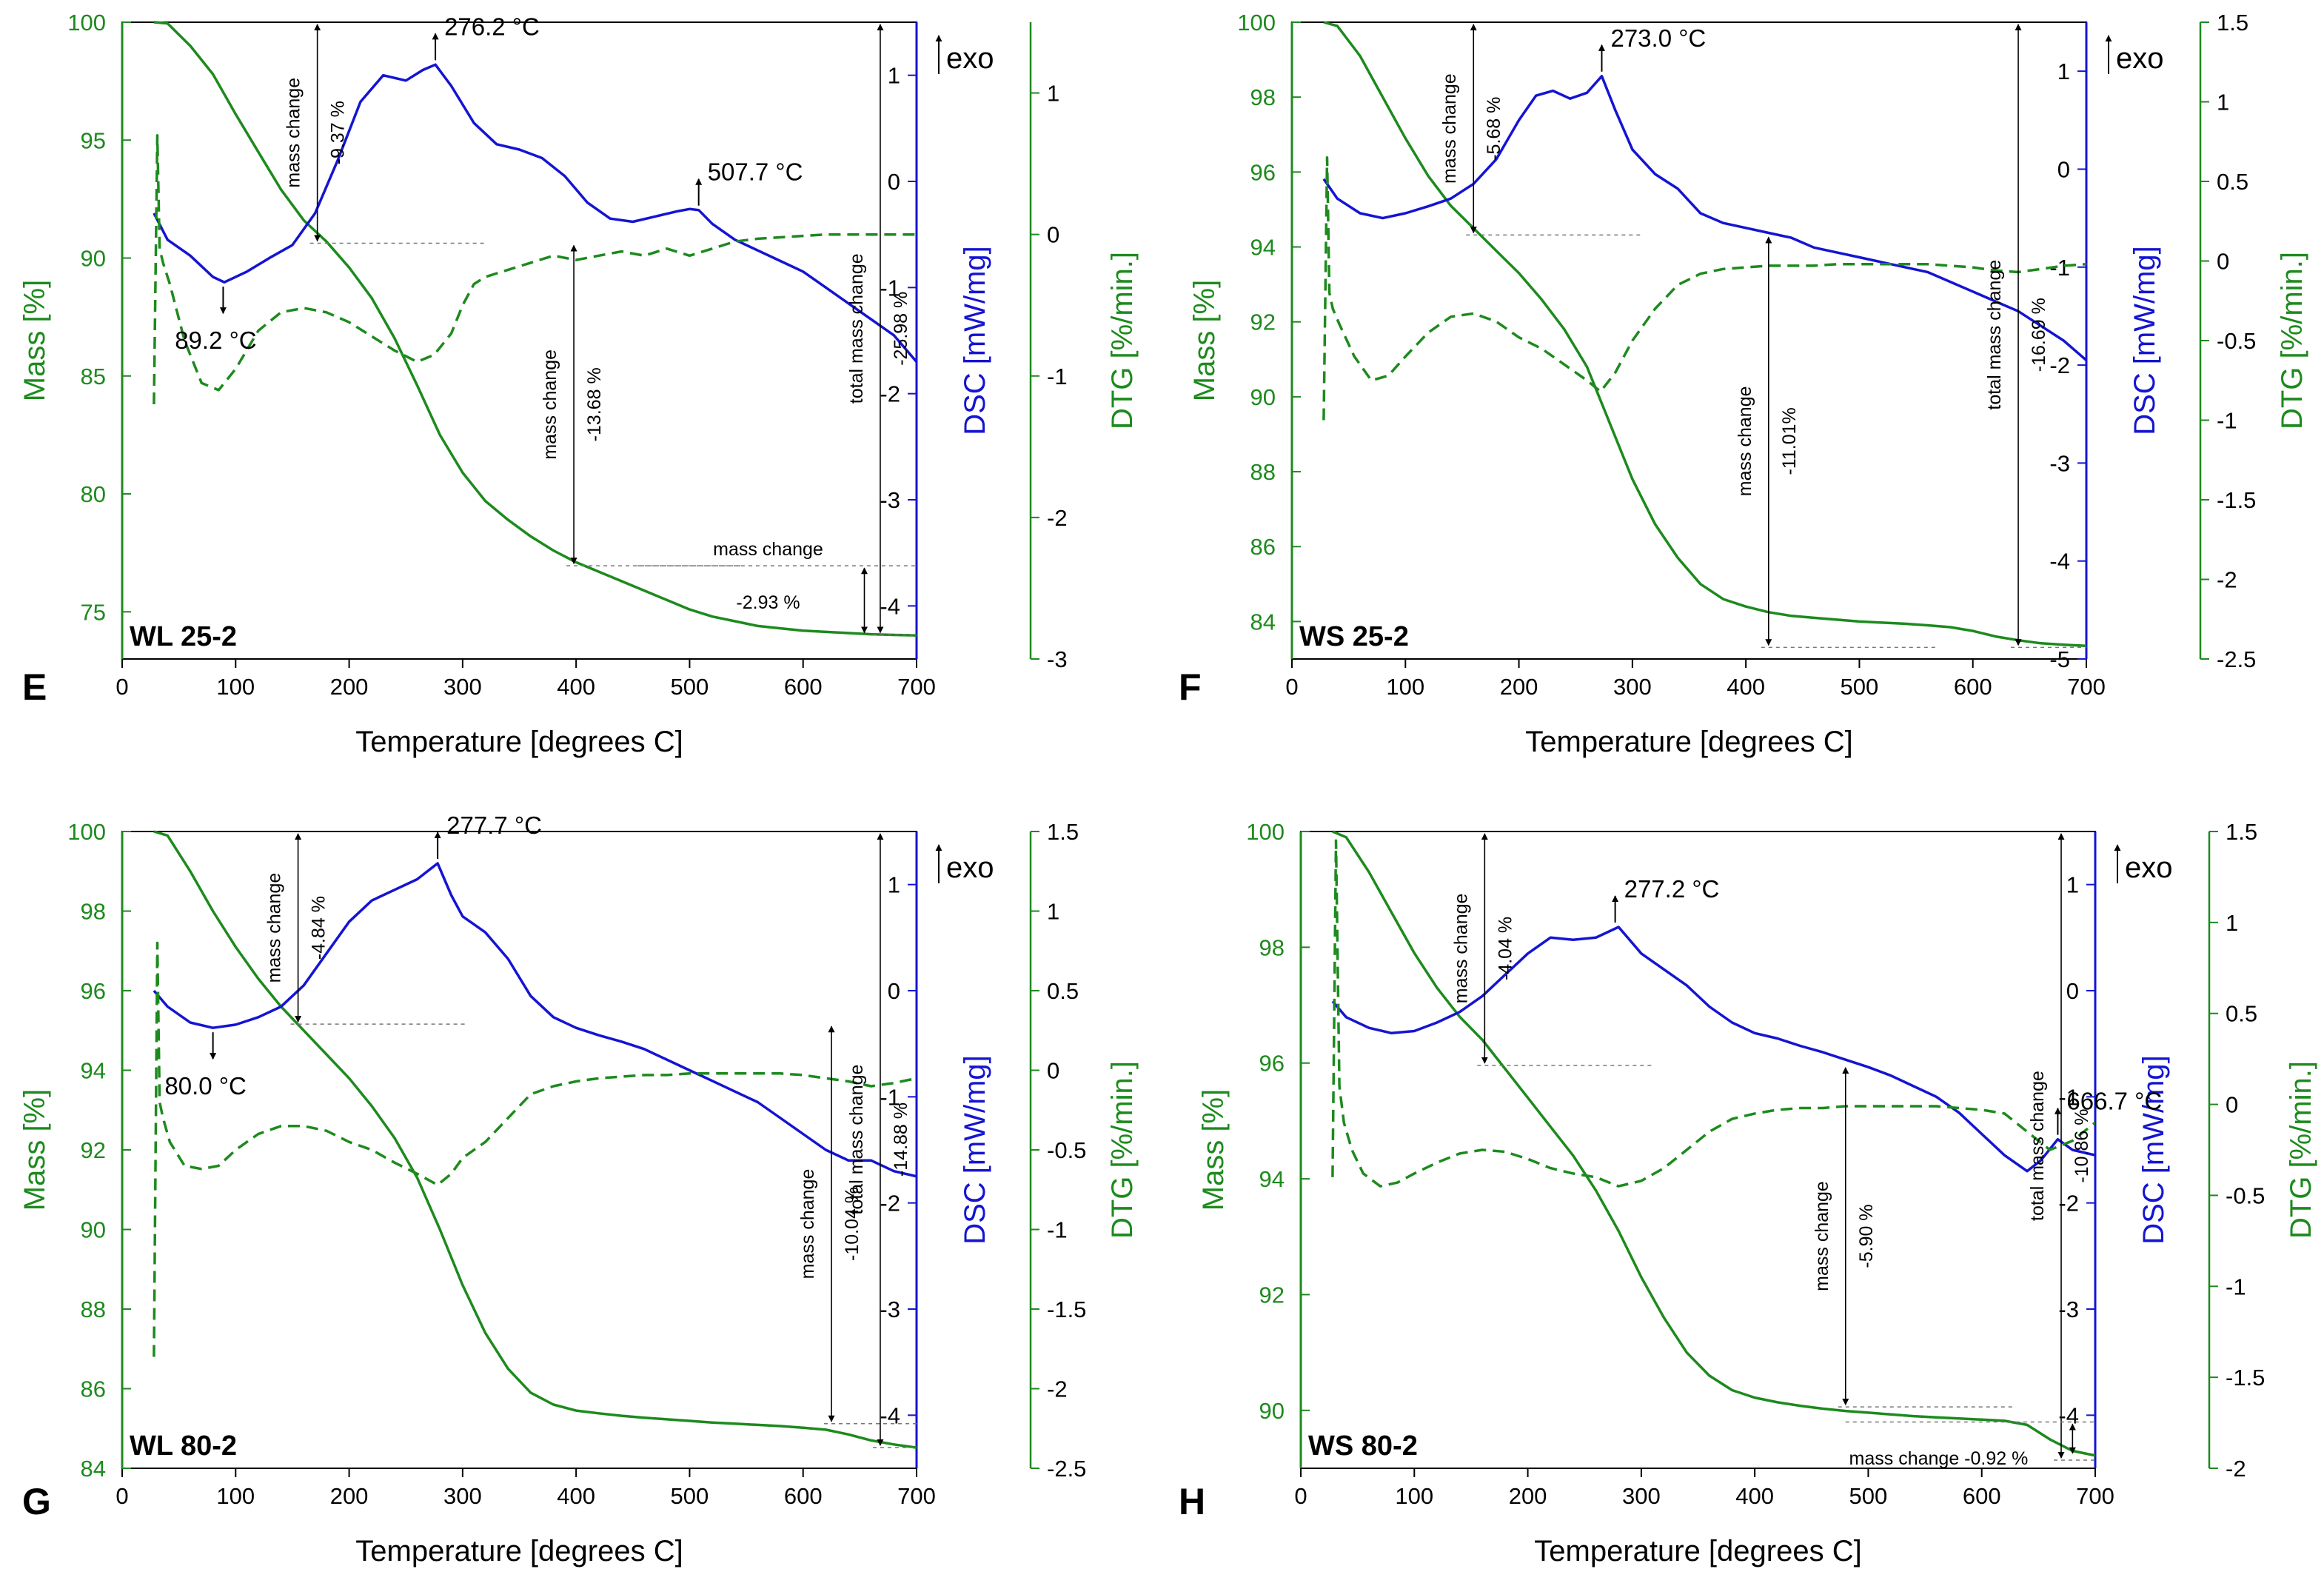 The height and width of the screenshot is (1586, 2324). I want to click on peak-label: 273.0 °C, so click(1658, 38).